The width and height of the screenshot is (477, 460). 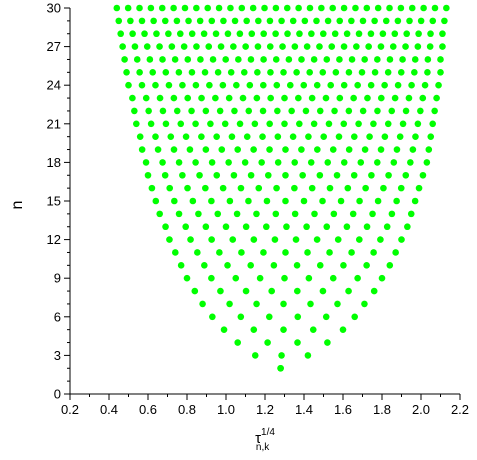 I want to click on y-tick-label: 18, so click(x=54, y=162).